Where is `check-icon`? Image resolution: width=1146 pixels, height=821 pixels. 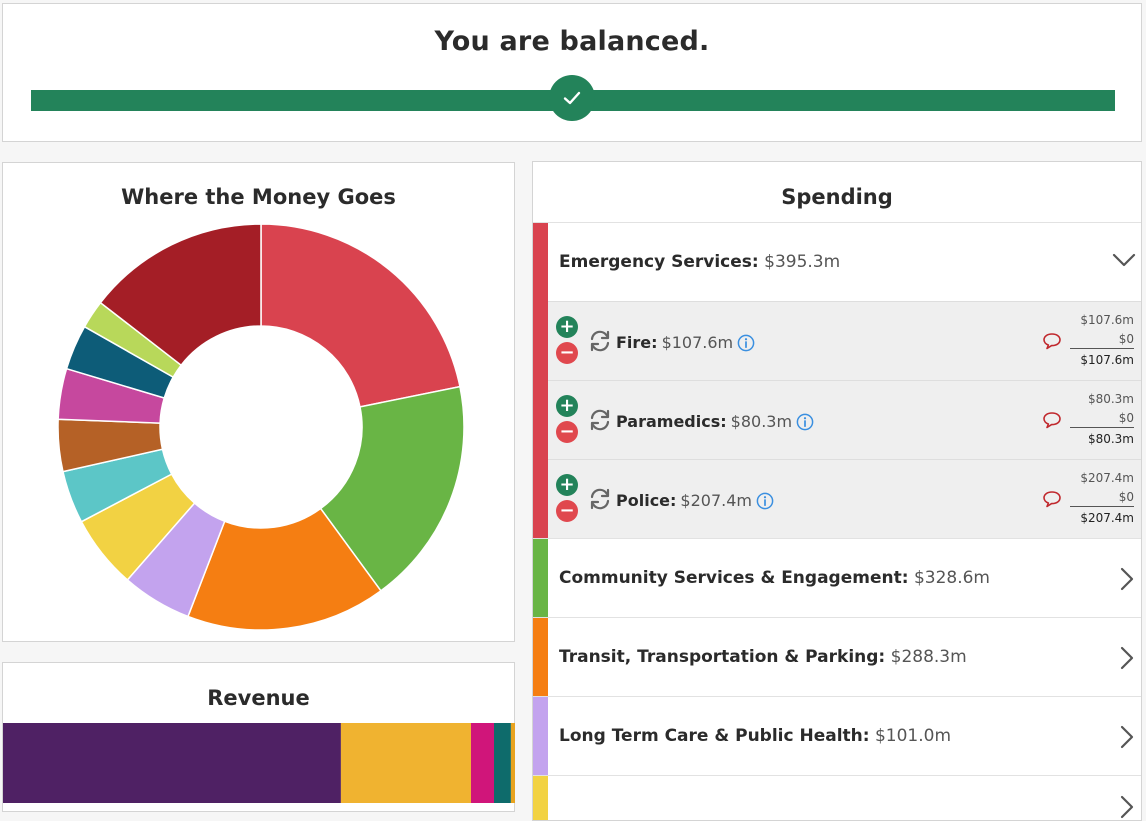
check-icon is located at coordinates (572, 98).